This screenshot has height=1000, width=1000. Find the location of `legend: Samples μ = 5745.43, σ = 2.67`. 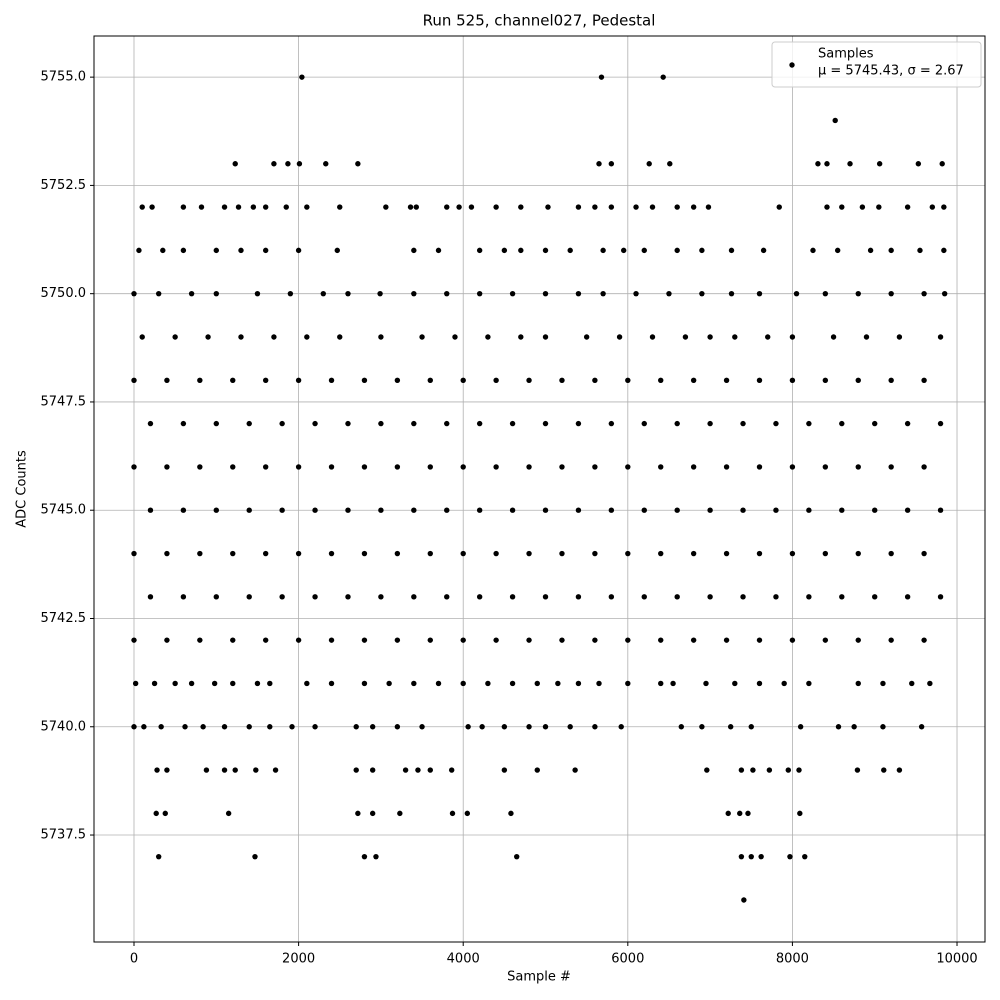

legend: Samples μ = 5745.43, σ = 2.67 is located at coordinates (876, 64).